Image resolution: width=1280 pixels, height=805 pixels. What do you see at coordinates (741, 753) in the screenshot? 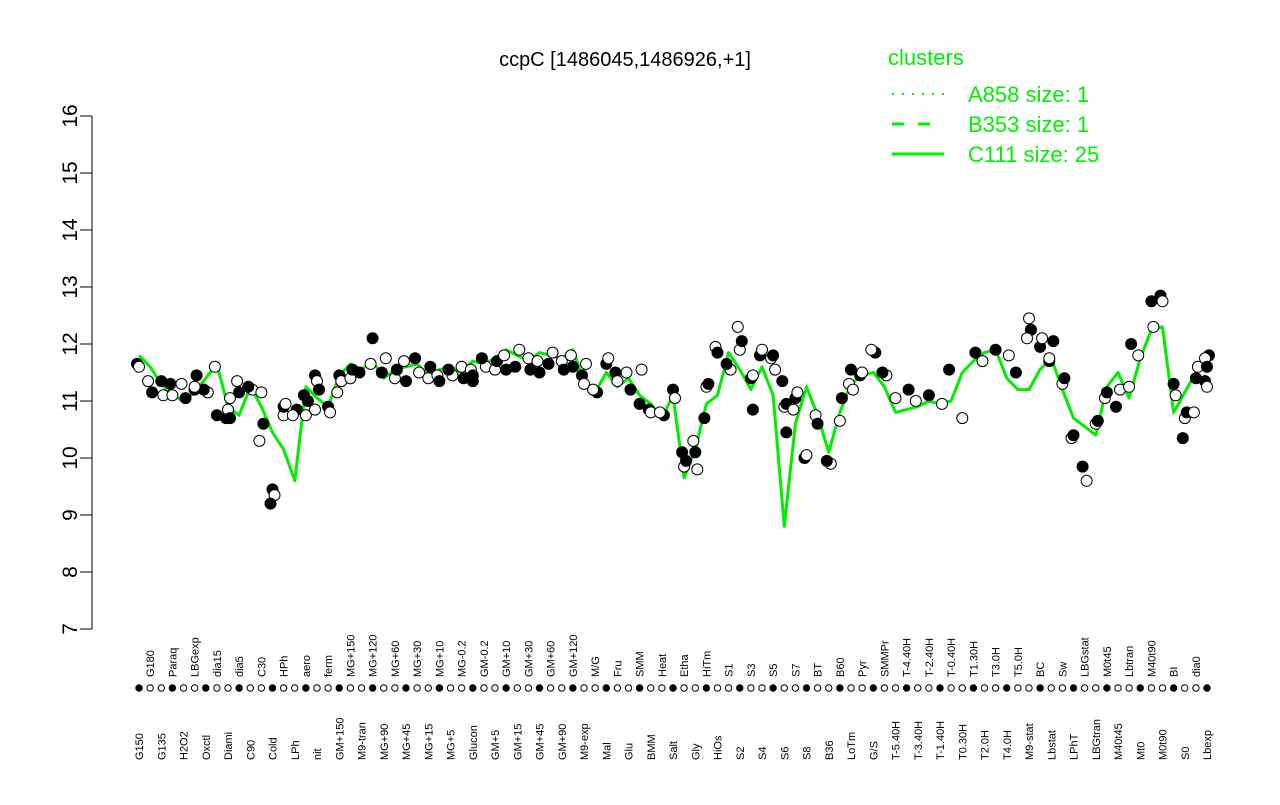
I see `x-tick-label: S2` at bounding box center [741, 753].